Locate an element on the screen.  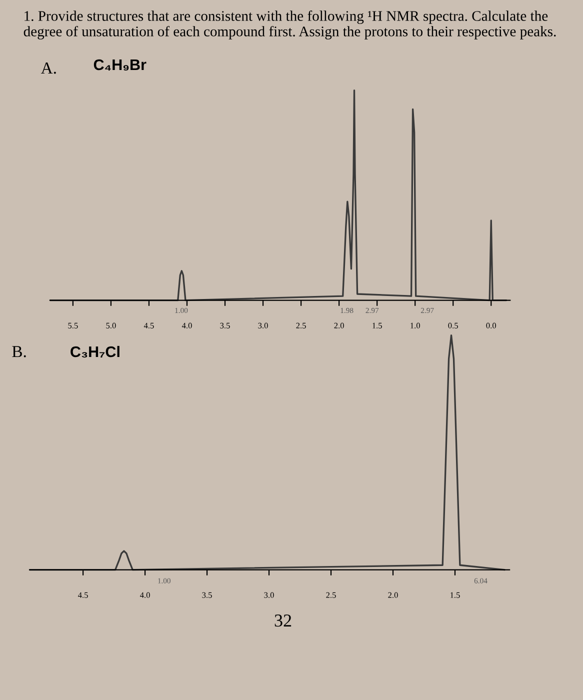
annotation: C₃H₇Cl is located at coordinates (95, 352).